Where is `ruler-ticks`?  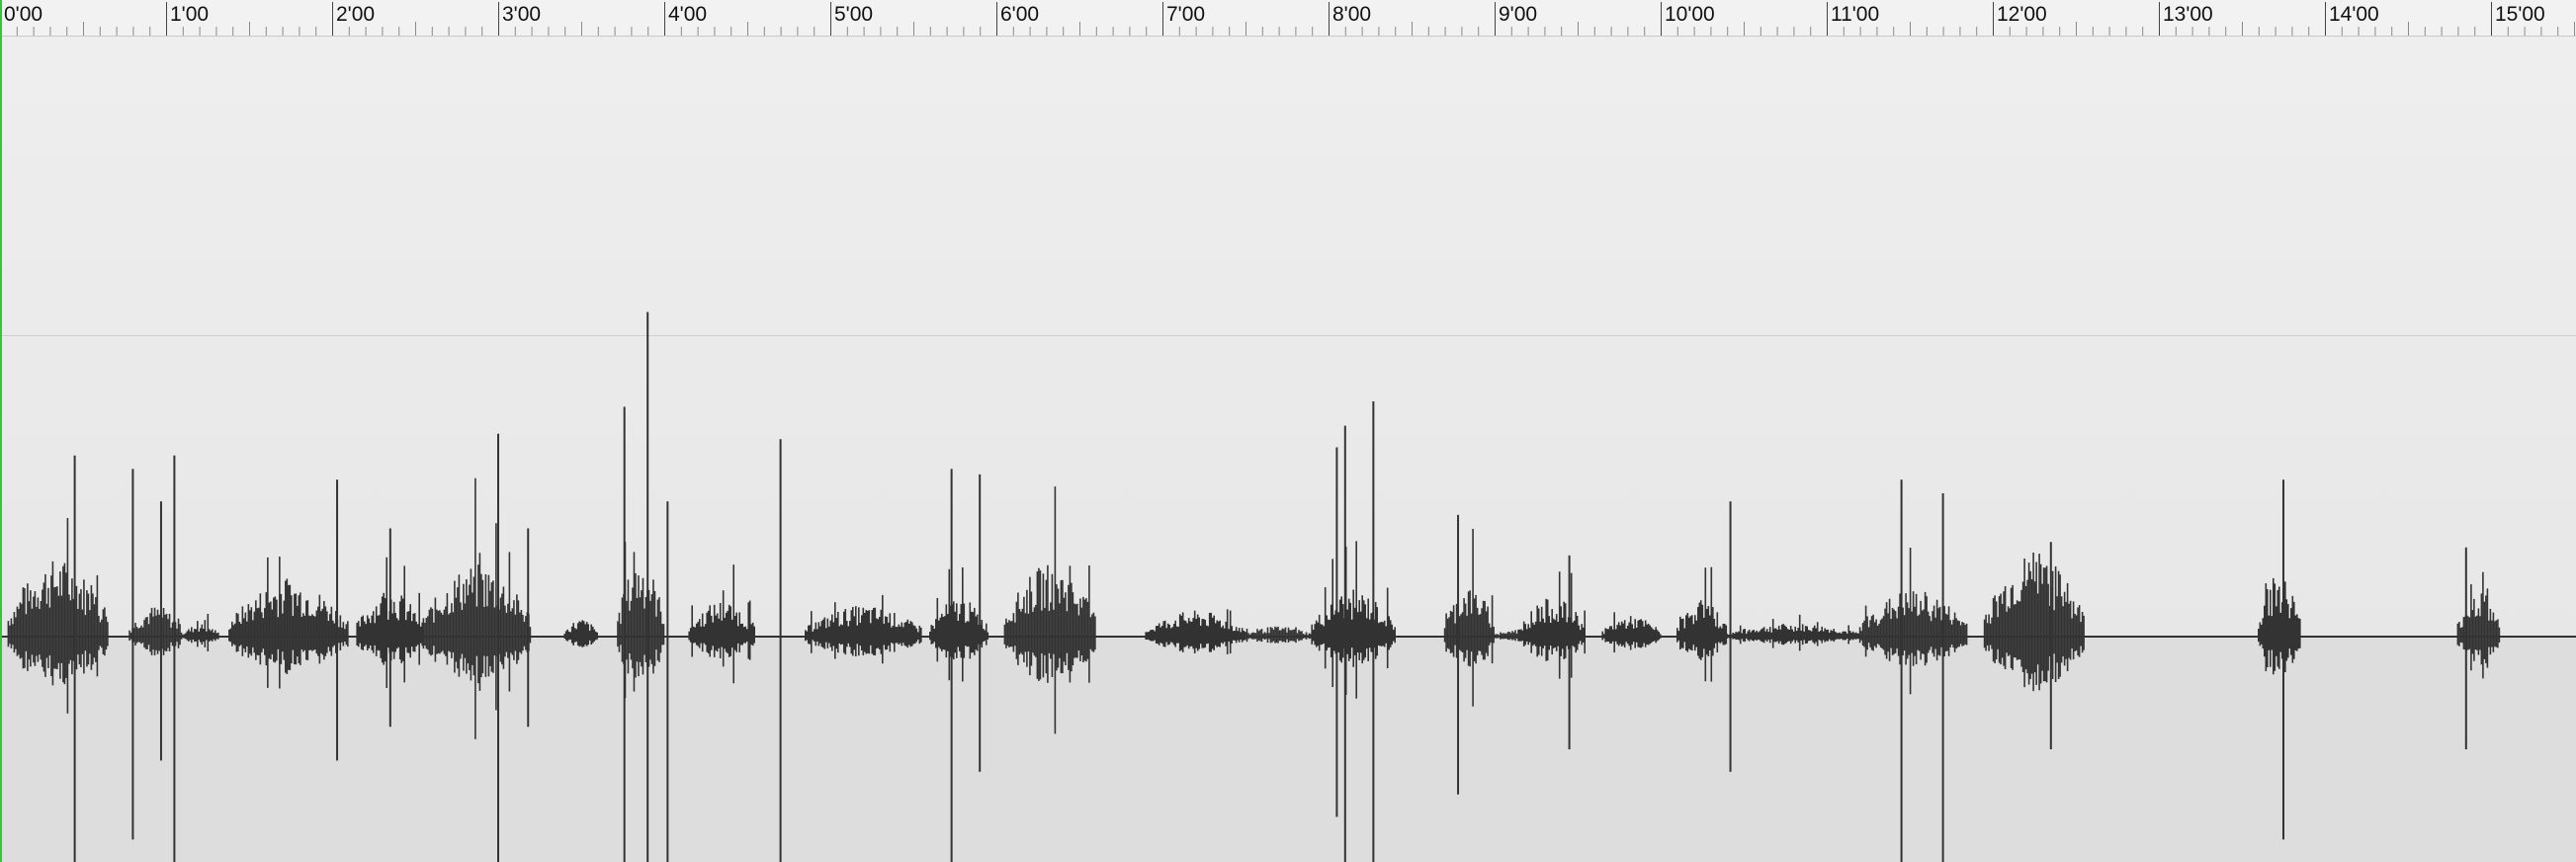
ruler-ticks is located at coordinates (1287, 19).